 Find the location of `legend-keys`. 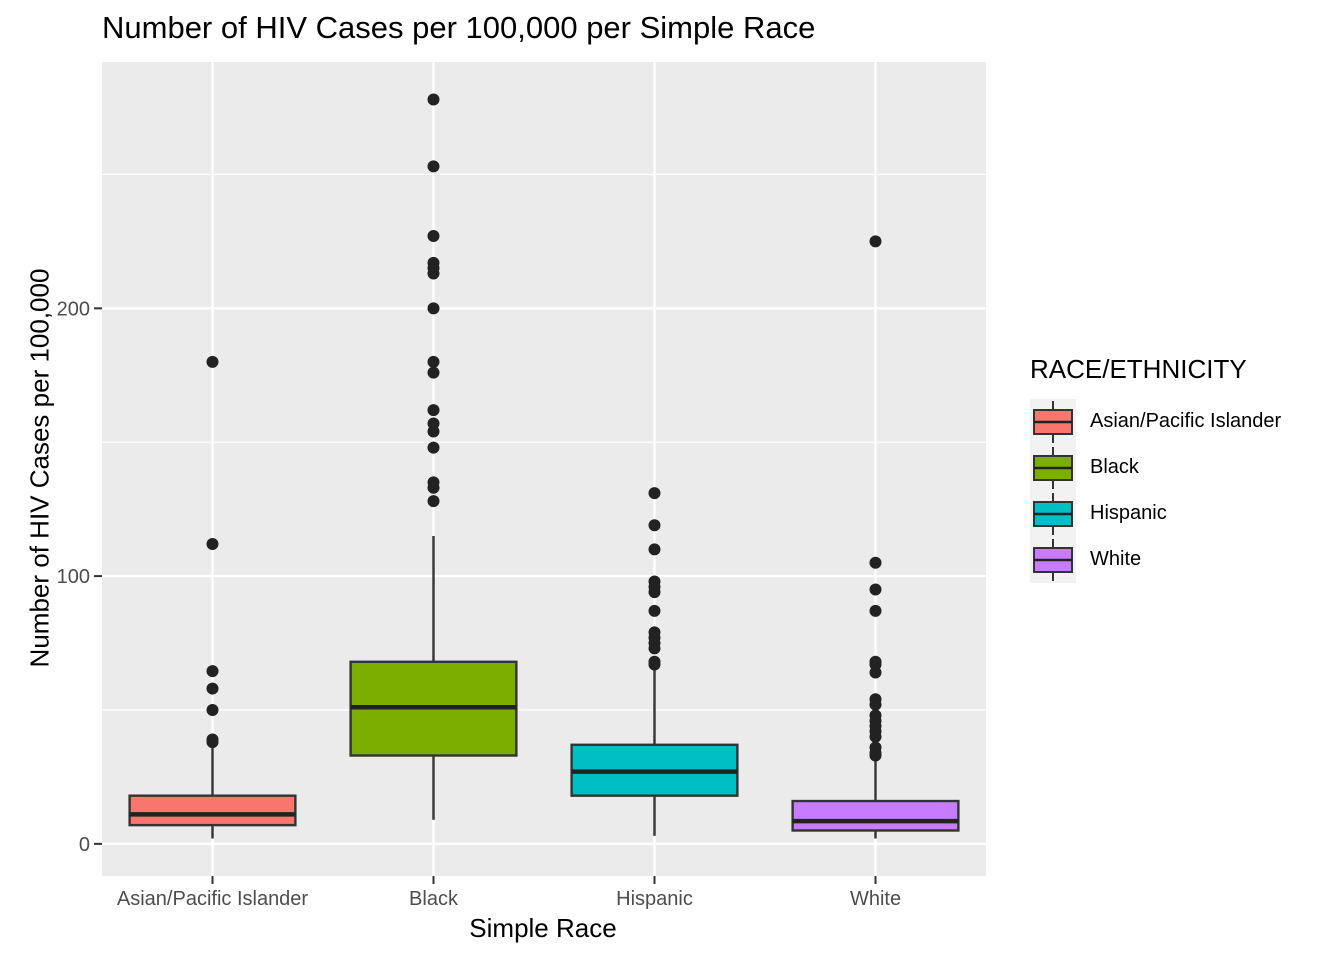

legend-keys is located at coordinates (1053, 491).